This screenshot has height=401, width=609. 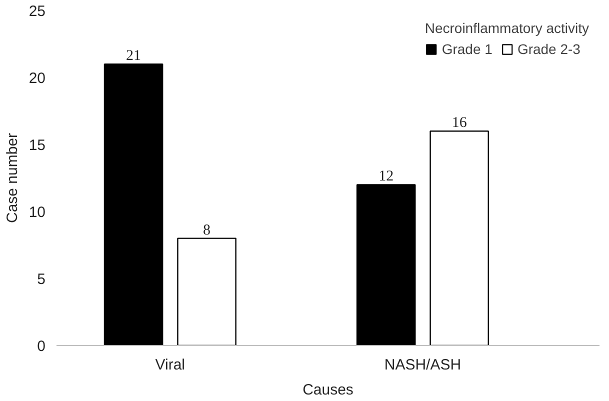 What do you see at coordinates (423, 365) in the screenshot?
I see `x-tick-label: NASH/ASH` at bounding box center [423, 365].